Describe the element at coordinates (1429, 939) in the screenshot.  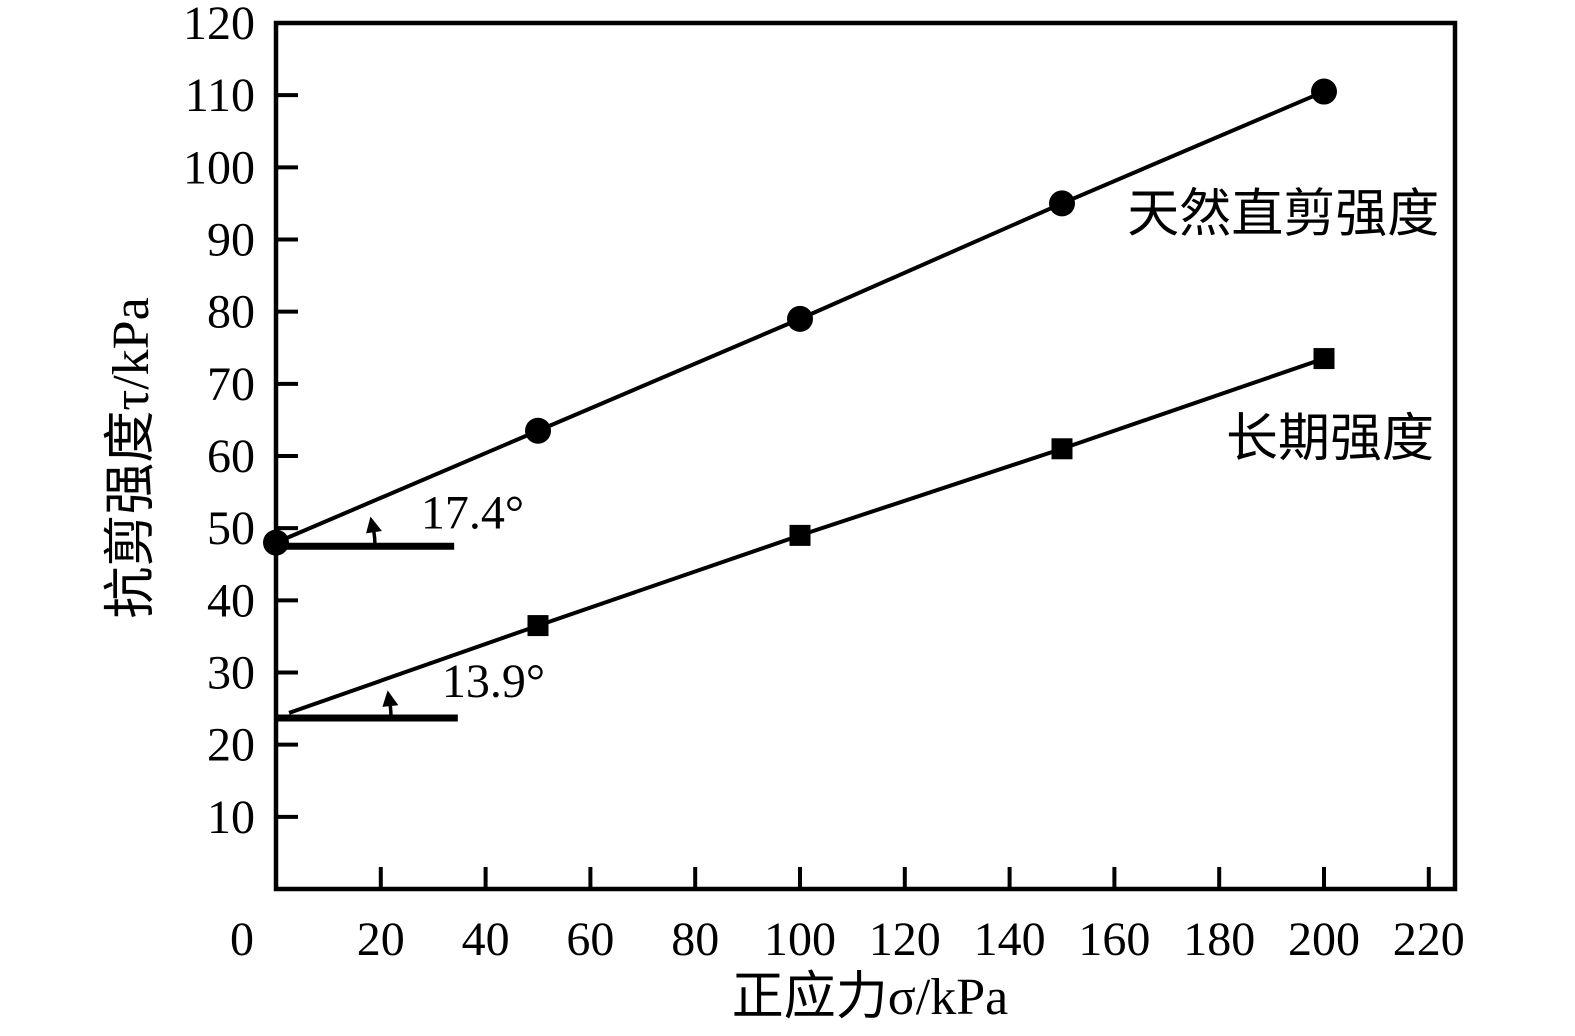
I see `x-tick-label: 220` at that location.